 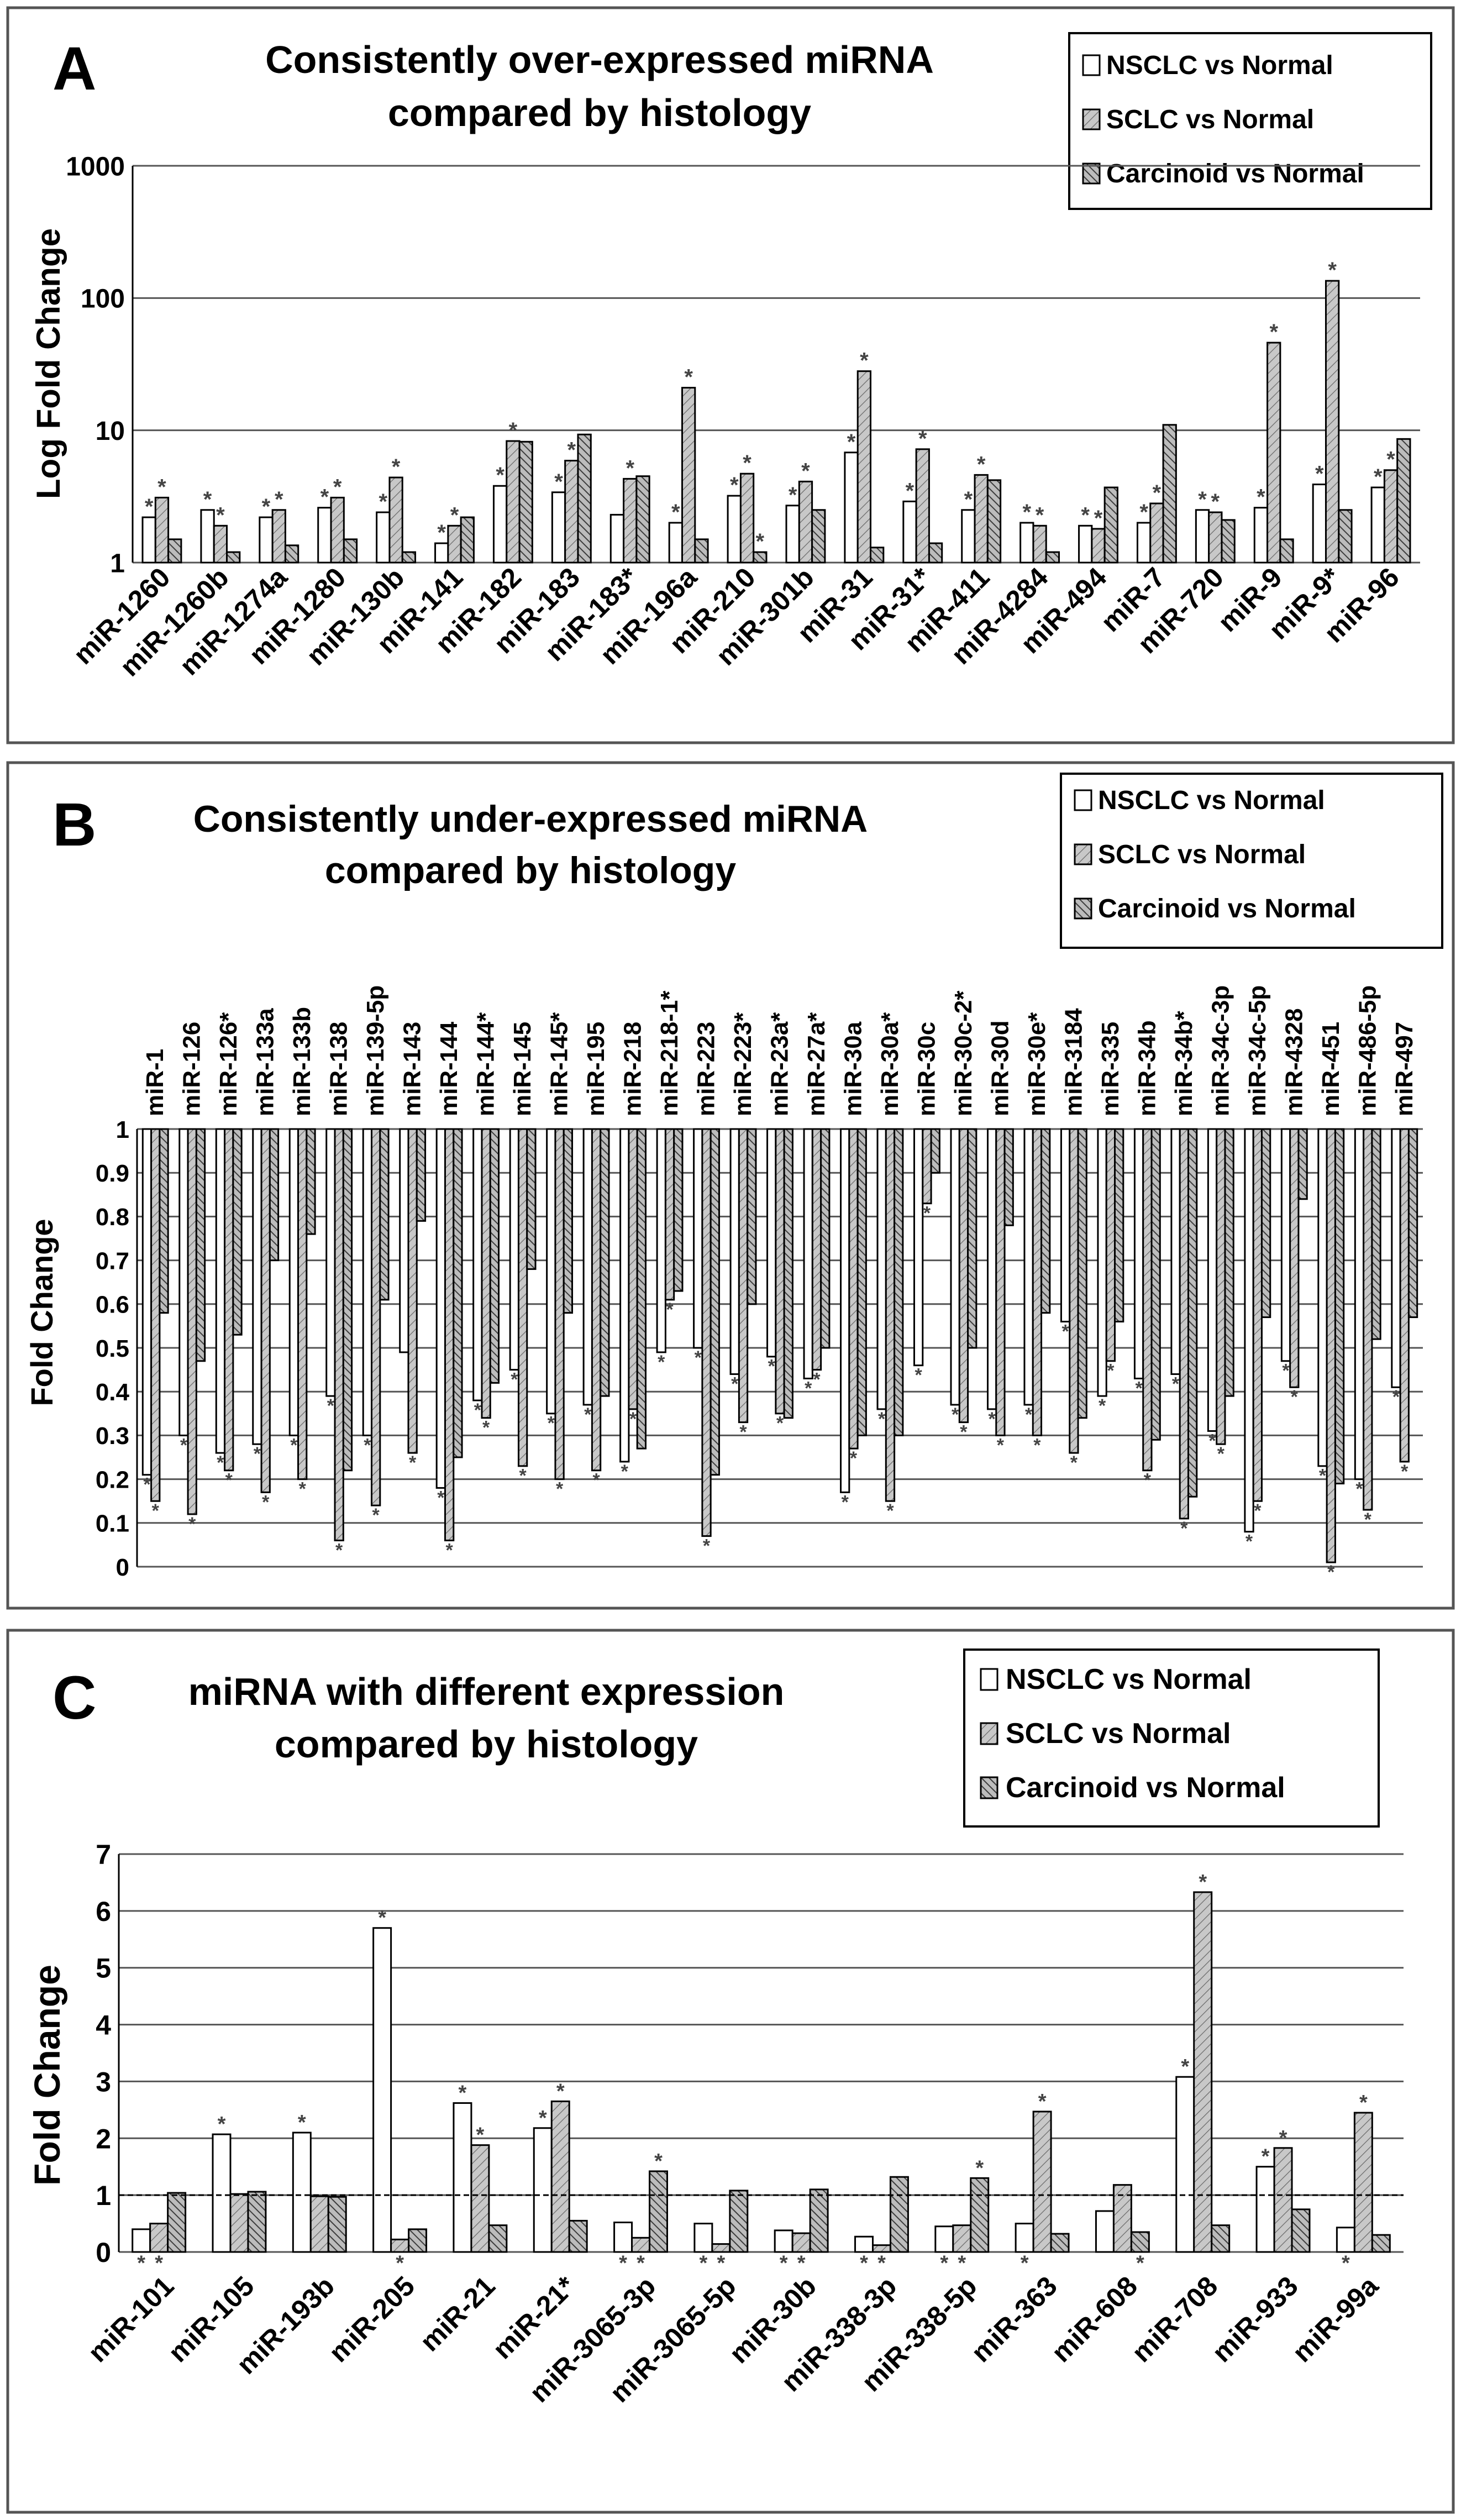 I want to click on panel-b-letter: B, so click(x=74, y=825).